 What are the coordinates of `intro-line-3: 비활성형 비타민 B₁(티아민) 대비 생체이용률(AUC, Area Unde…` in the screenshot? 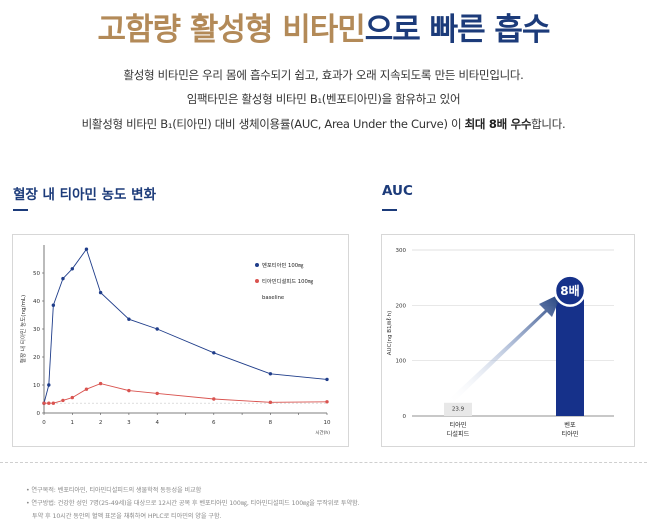 It's located at (323, 124).